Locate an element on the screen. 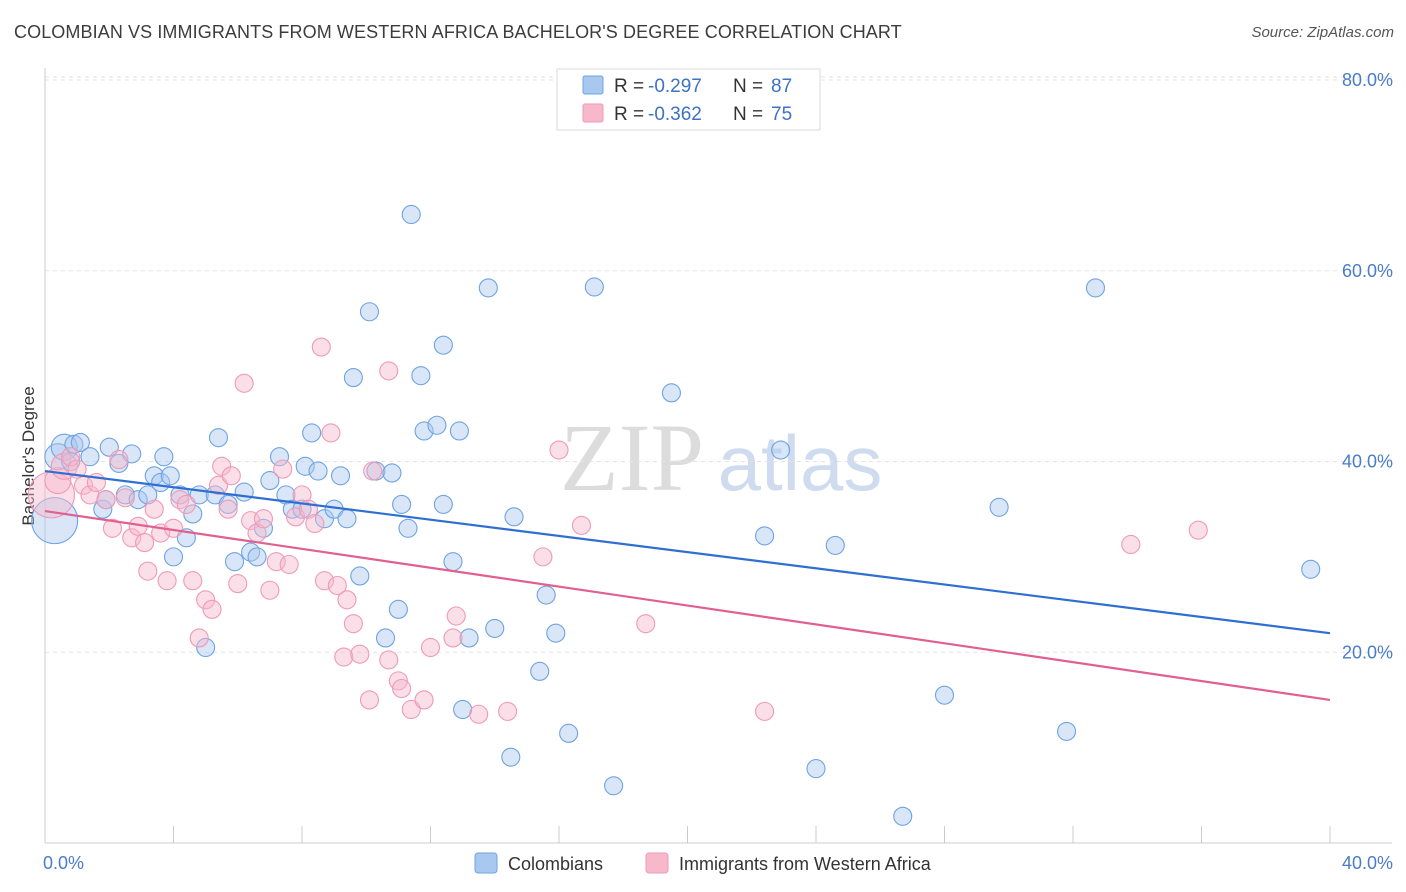  legend-swatch-colombians is located at coordinates (593, 85).